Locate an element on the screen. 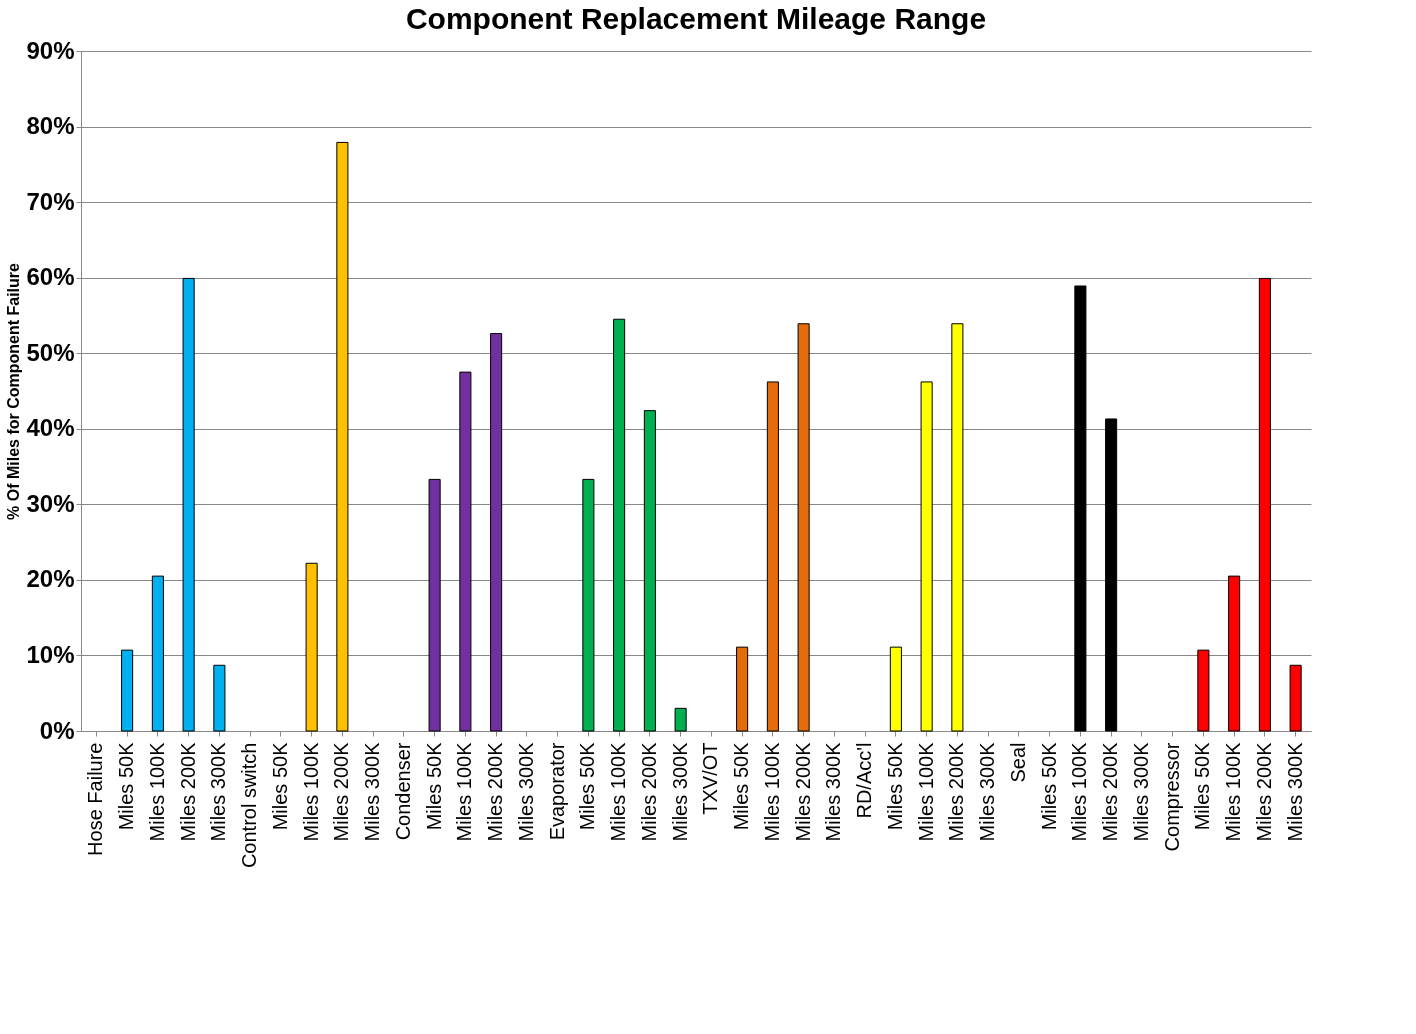 The width and height of the screenshot is (1416, 1034). x-tick-label: Evaporator is located at coordinates (556, 791).